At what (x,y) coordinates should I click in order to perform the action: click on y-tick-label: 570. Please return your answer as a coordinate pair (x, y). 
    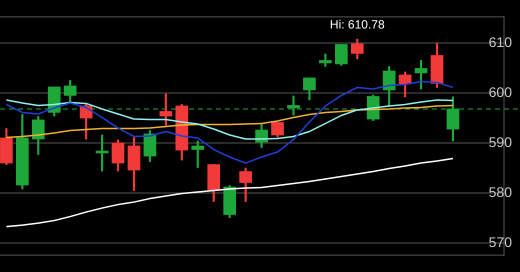
    Looking at the image, I should click on (500, 242).